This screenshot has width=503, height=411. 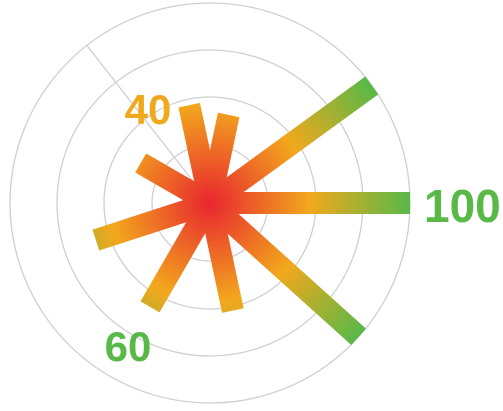 What do you see at coordinates (148, 109) in the screenshot?
I see `value-label-40: 40` at bounding box center [148, 109].